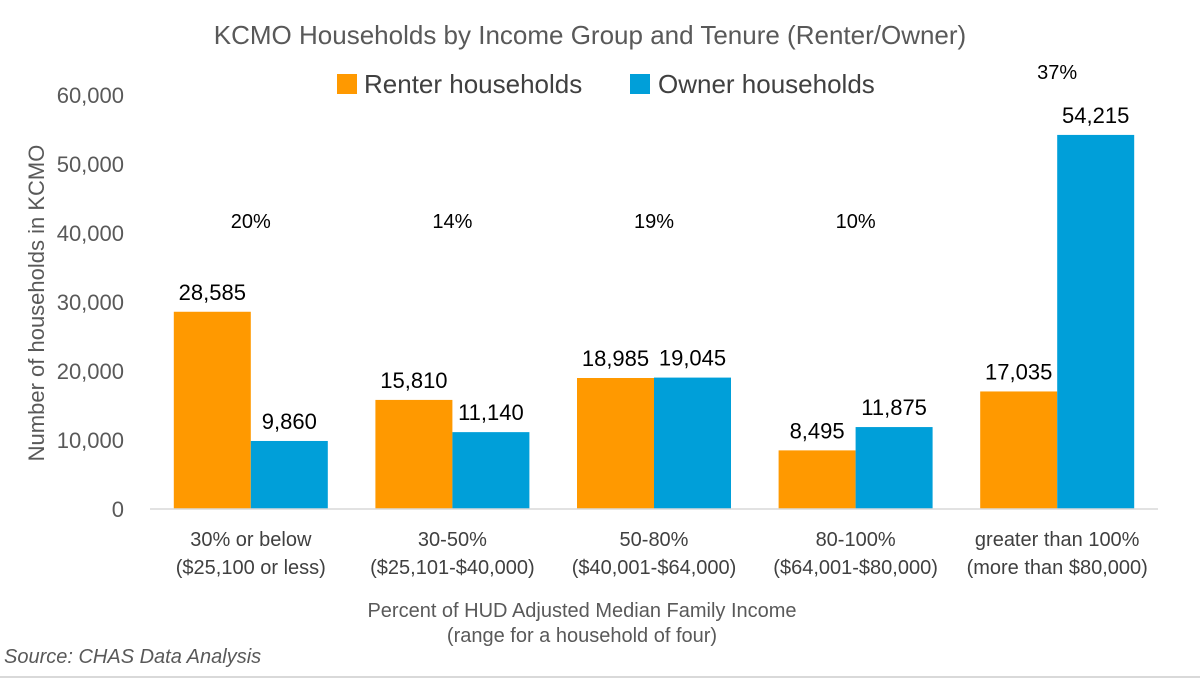 The image size is (1200, 680). Describe the element at coordinates (90, 164) in the screenshot. I see `y-tick-label: 50,000` at that location.